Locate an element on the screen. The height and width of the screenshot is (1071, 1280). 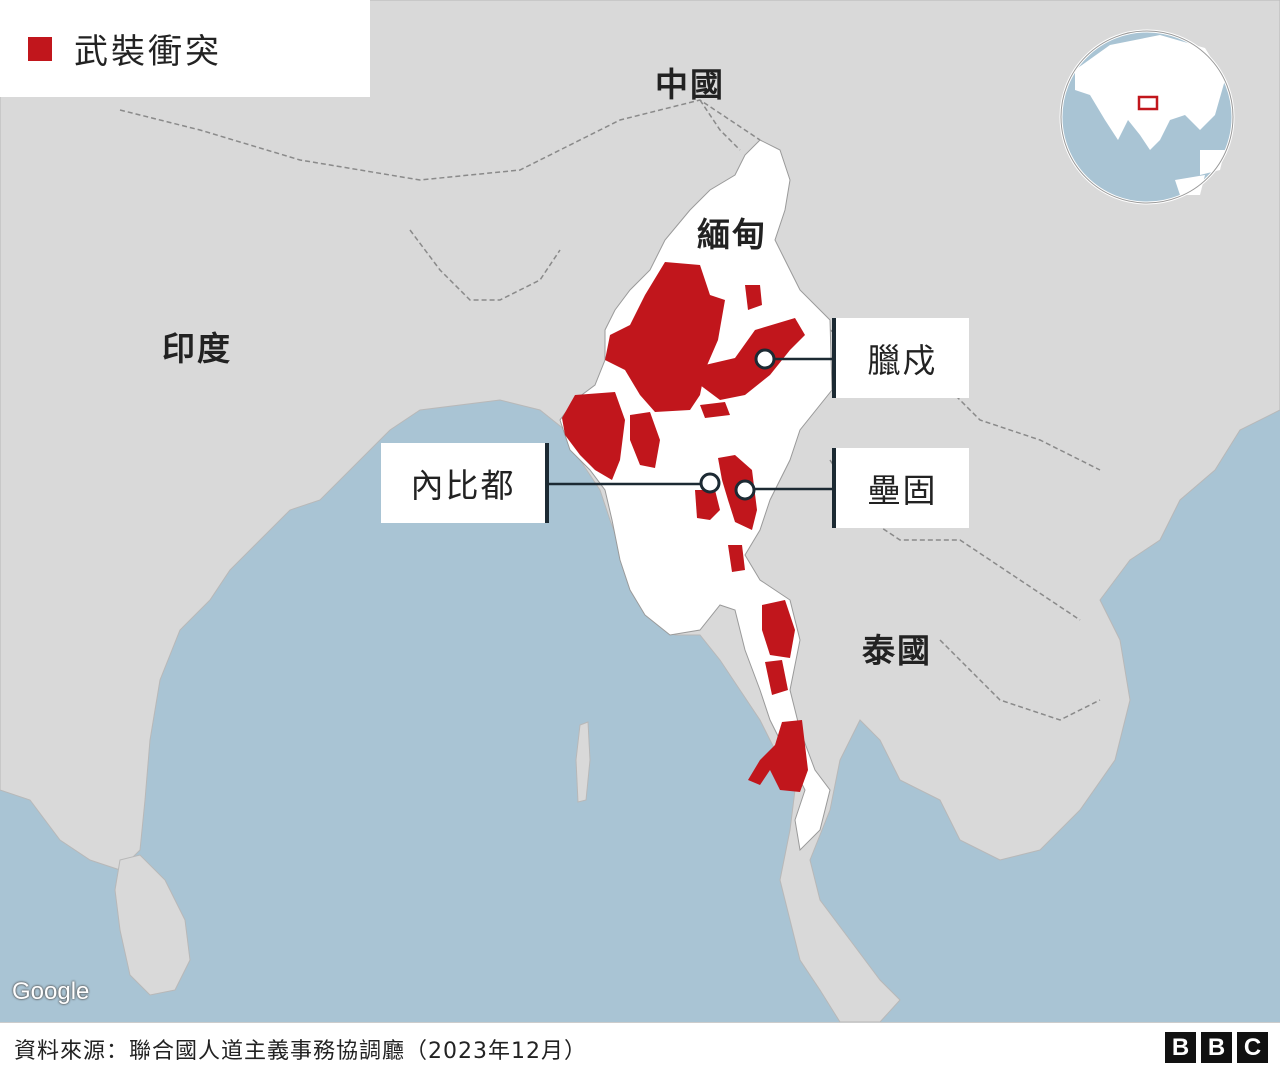
bbc-logo: B B C is located at coordinates (1216, 1047).